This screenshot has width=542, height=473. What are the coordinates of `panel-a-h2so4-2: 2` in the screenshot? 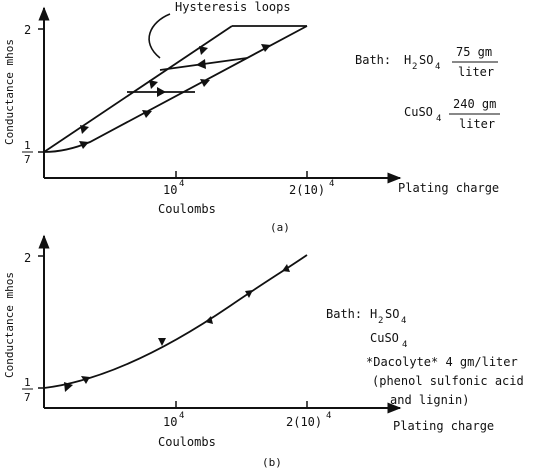 It's located at (414, 67).